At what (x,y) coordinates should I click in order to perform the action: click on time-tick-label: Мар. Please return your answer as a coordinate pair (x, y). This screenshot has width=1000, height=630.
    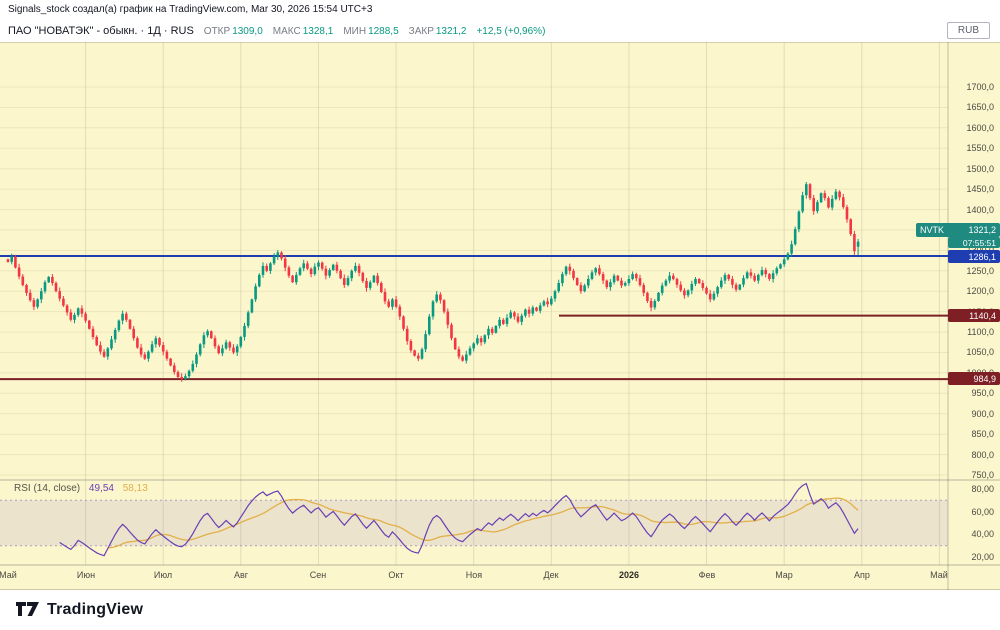
    Looking at the image, I should click on (784, 575).